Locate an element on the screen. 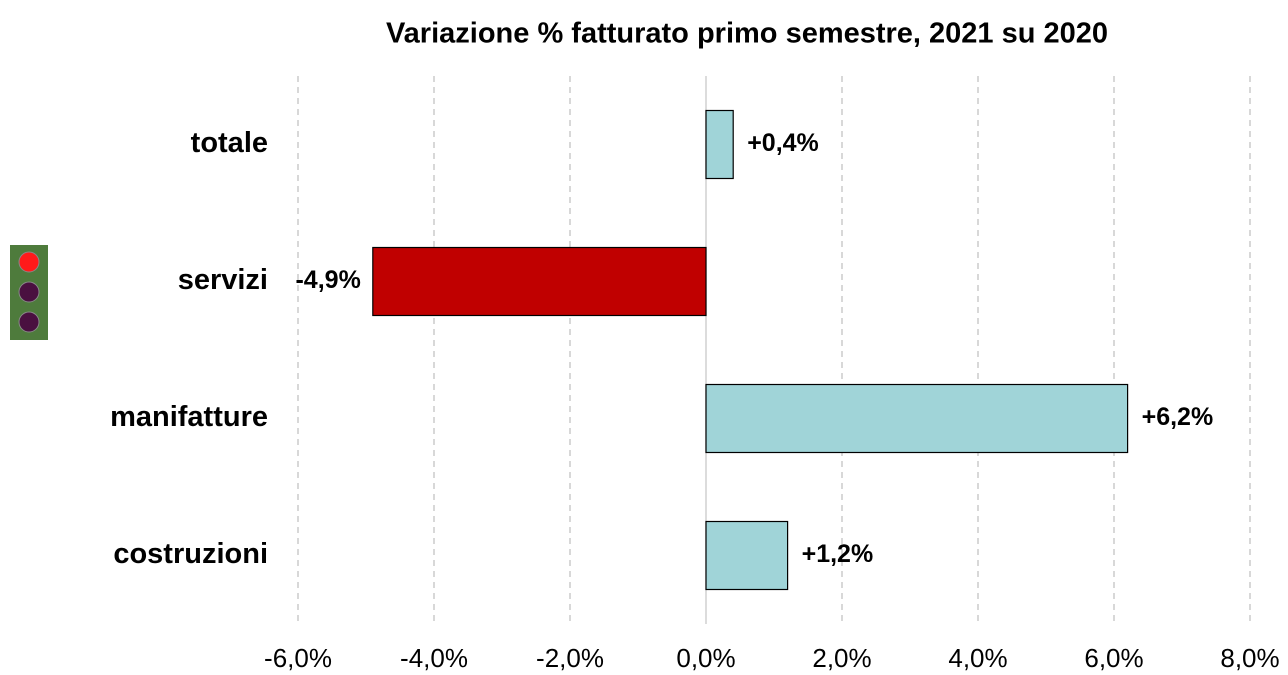 The height and width of the screenshot is (675, 1288). x-tick-label: 8,0% is located at coordinates (1249, 658).